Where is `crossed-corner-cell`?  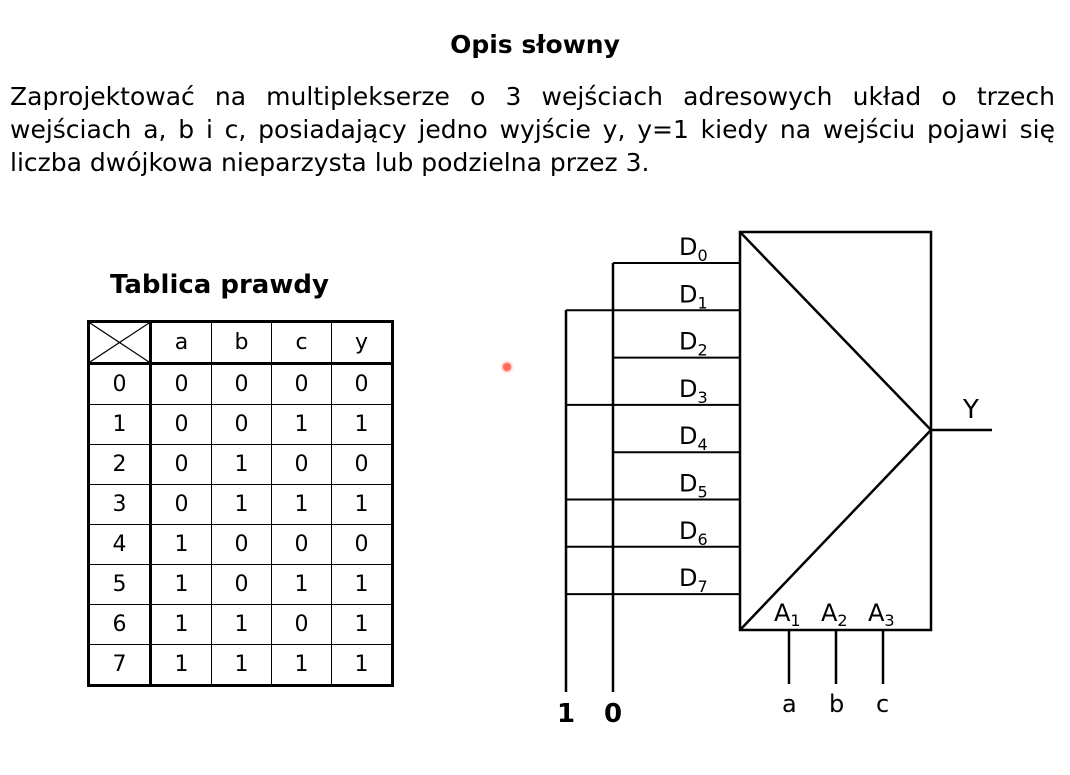 crossed-corner-cell is located at coordinates (120, 343).